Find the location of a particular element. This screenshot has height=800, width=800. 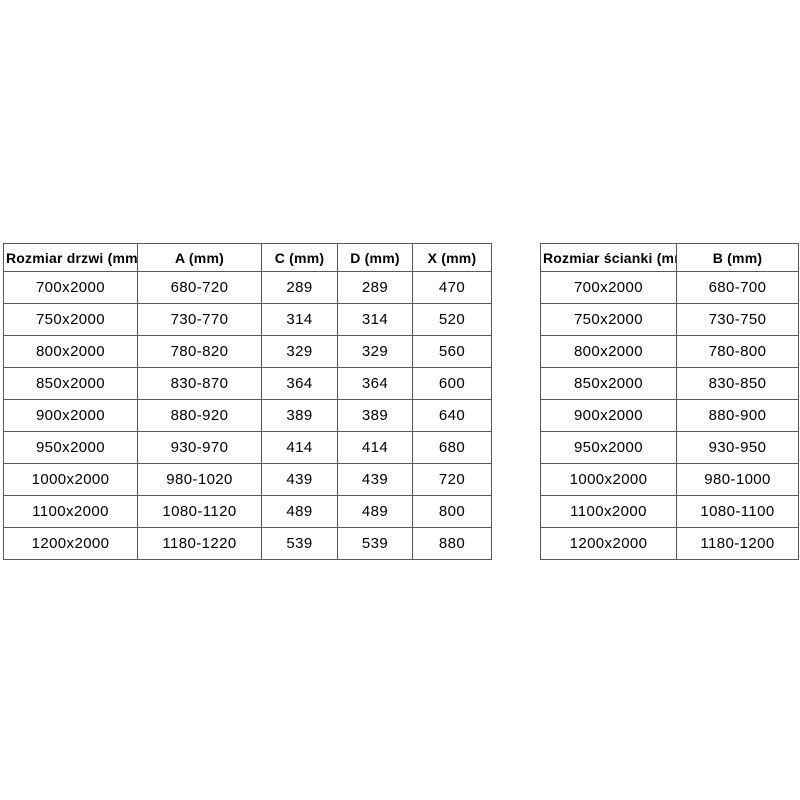

table-row: 1000x2000 980-1000 is located at coordinates (669, 479).